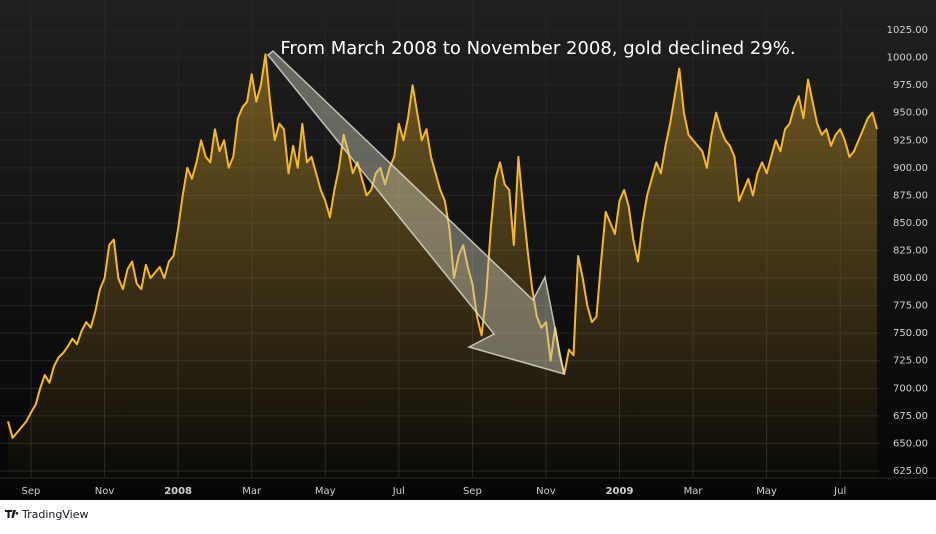 The height and width of the screenshot is (534, 936). I want to click on y-tick-label: 875.00, so click(910, 195).